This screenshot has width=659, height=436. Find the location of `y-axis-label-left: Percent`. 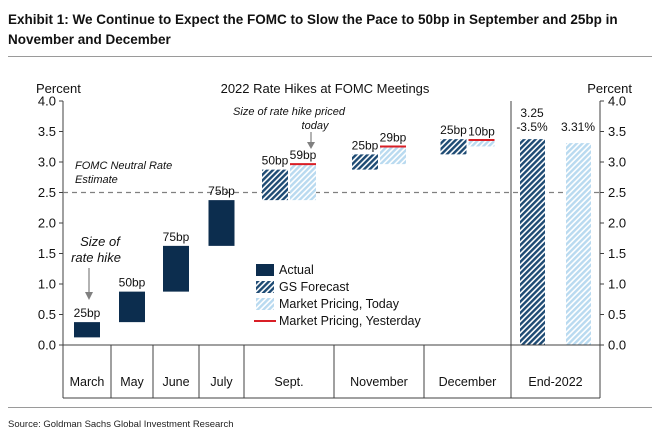

y-axis-label-left: Percent is located at coordinates (58, 88).